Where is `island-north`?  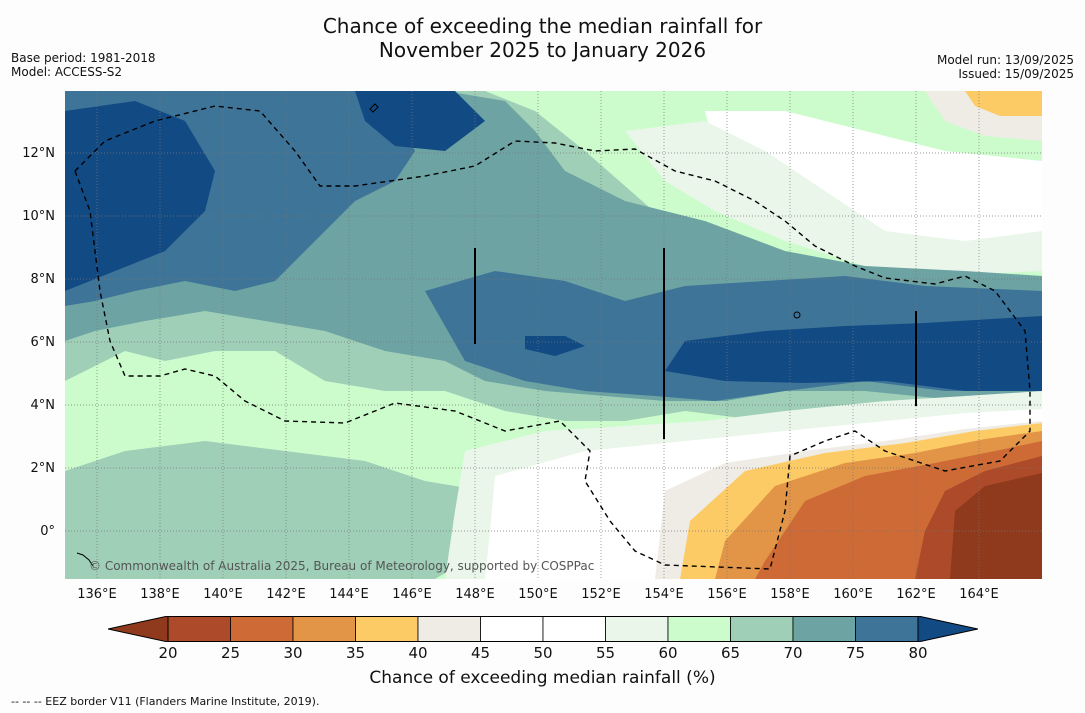
island-north is located at coordinates (374, 108).